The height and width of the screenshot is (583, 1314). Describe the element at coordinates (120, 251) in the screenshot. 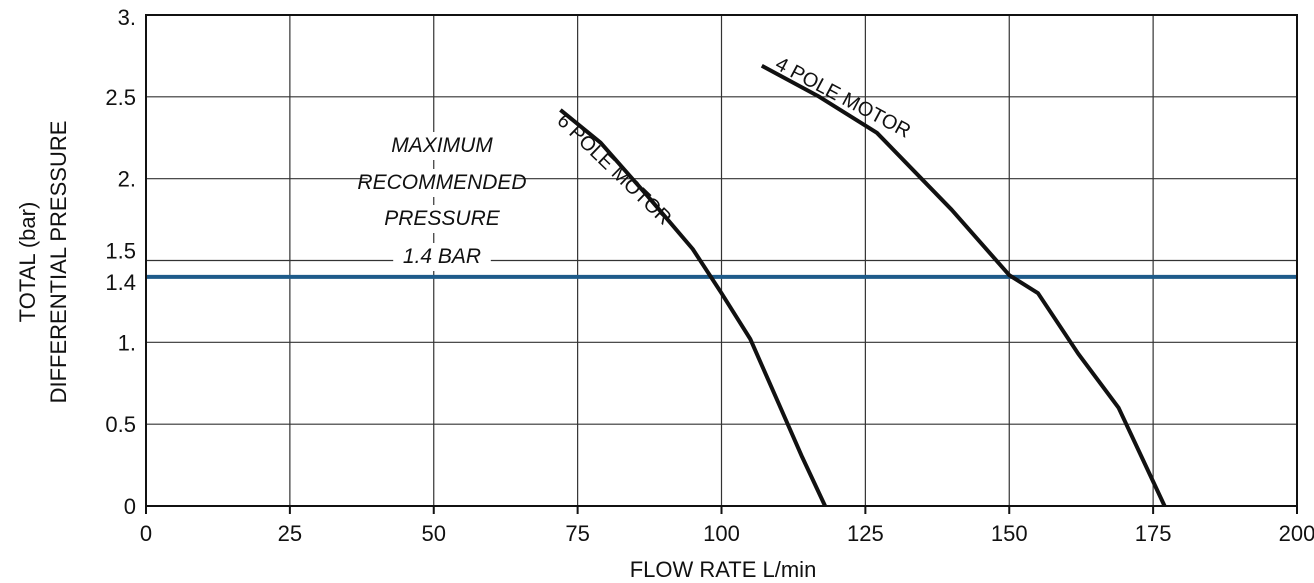

I see `y-tick-label: 1.5` at that location.